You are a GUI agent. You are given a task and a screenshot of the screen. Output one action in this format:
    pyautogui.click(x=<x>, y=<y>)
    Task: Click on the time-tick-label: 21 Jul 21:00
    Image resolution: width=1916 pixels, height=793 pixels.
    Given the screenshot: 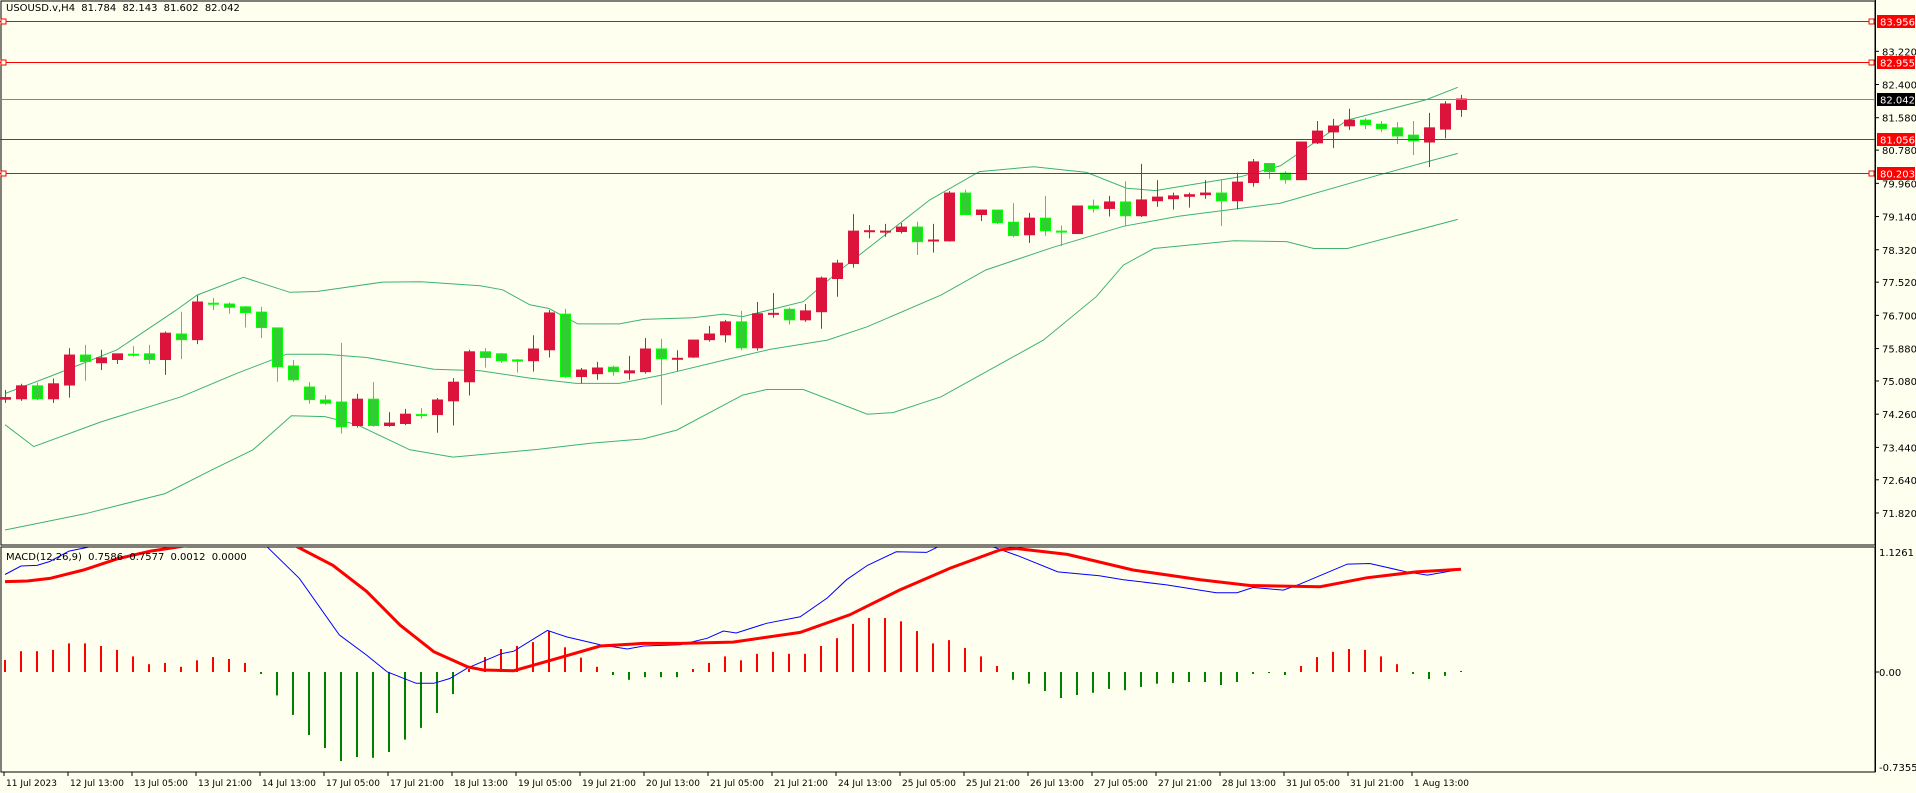 What is the action you would take?
    pyautogui.click(x=801, y=784)
    